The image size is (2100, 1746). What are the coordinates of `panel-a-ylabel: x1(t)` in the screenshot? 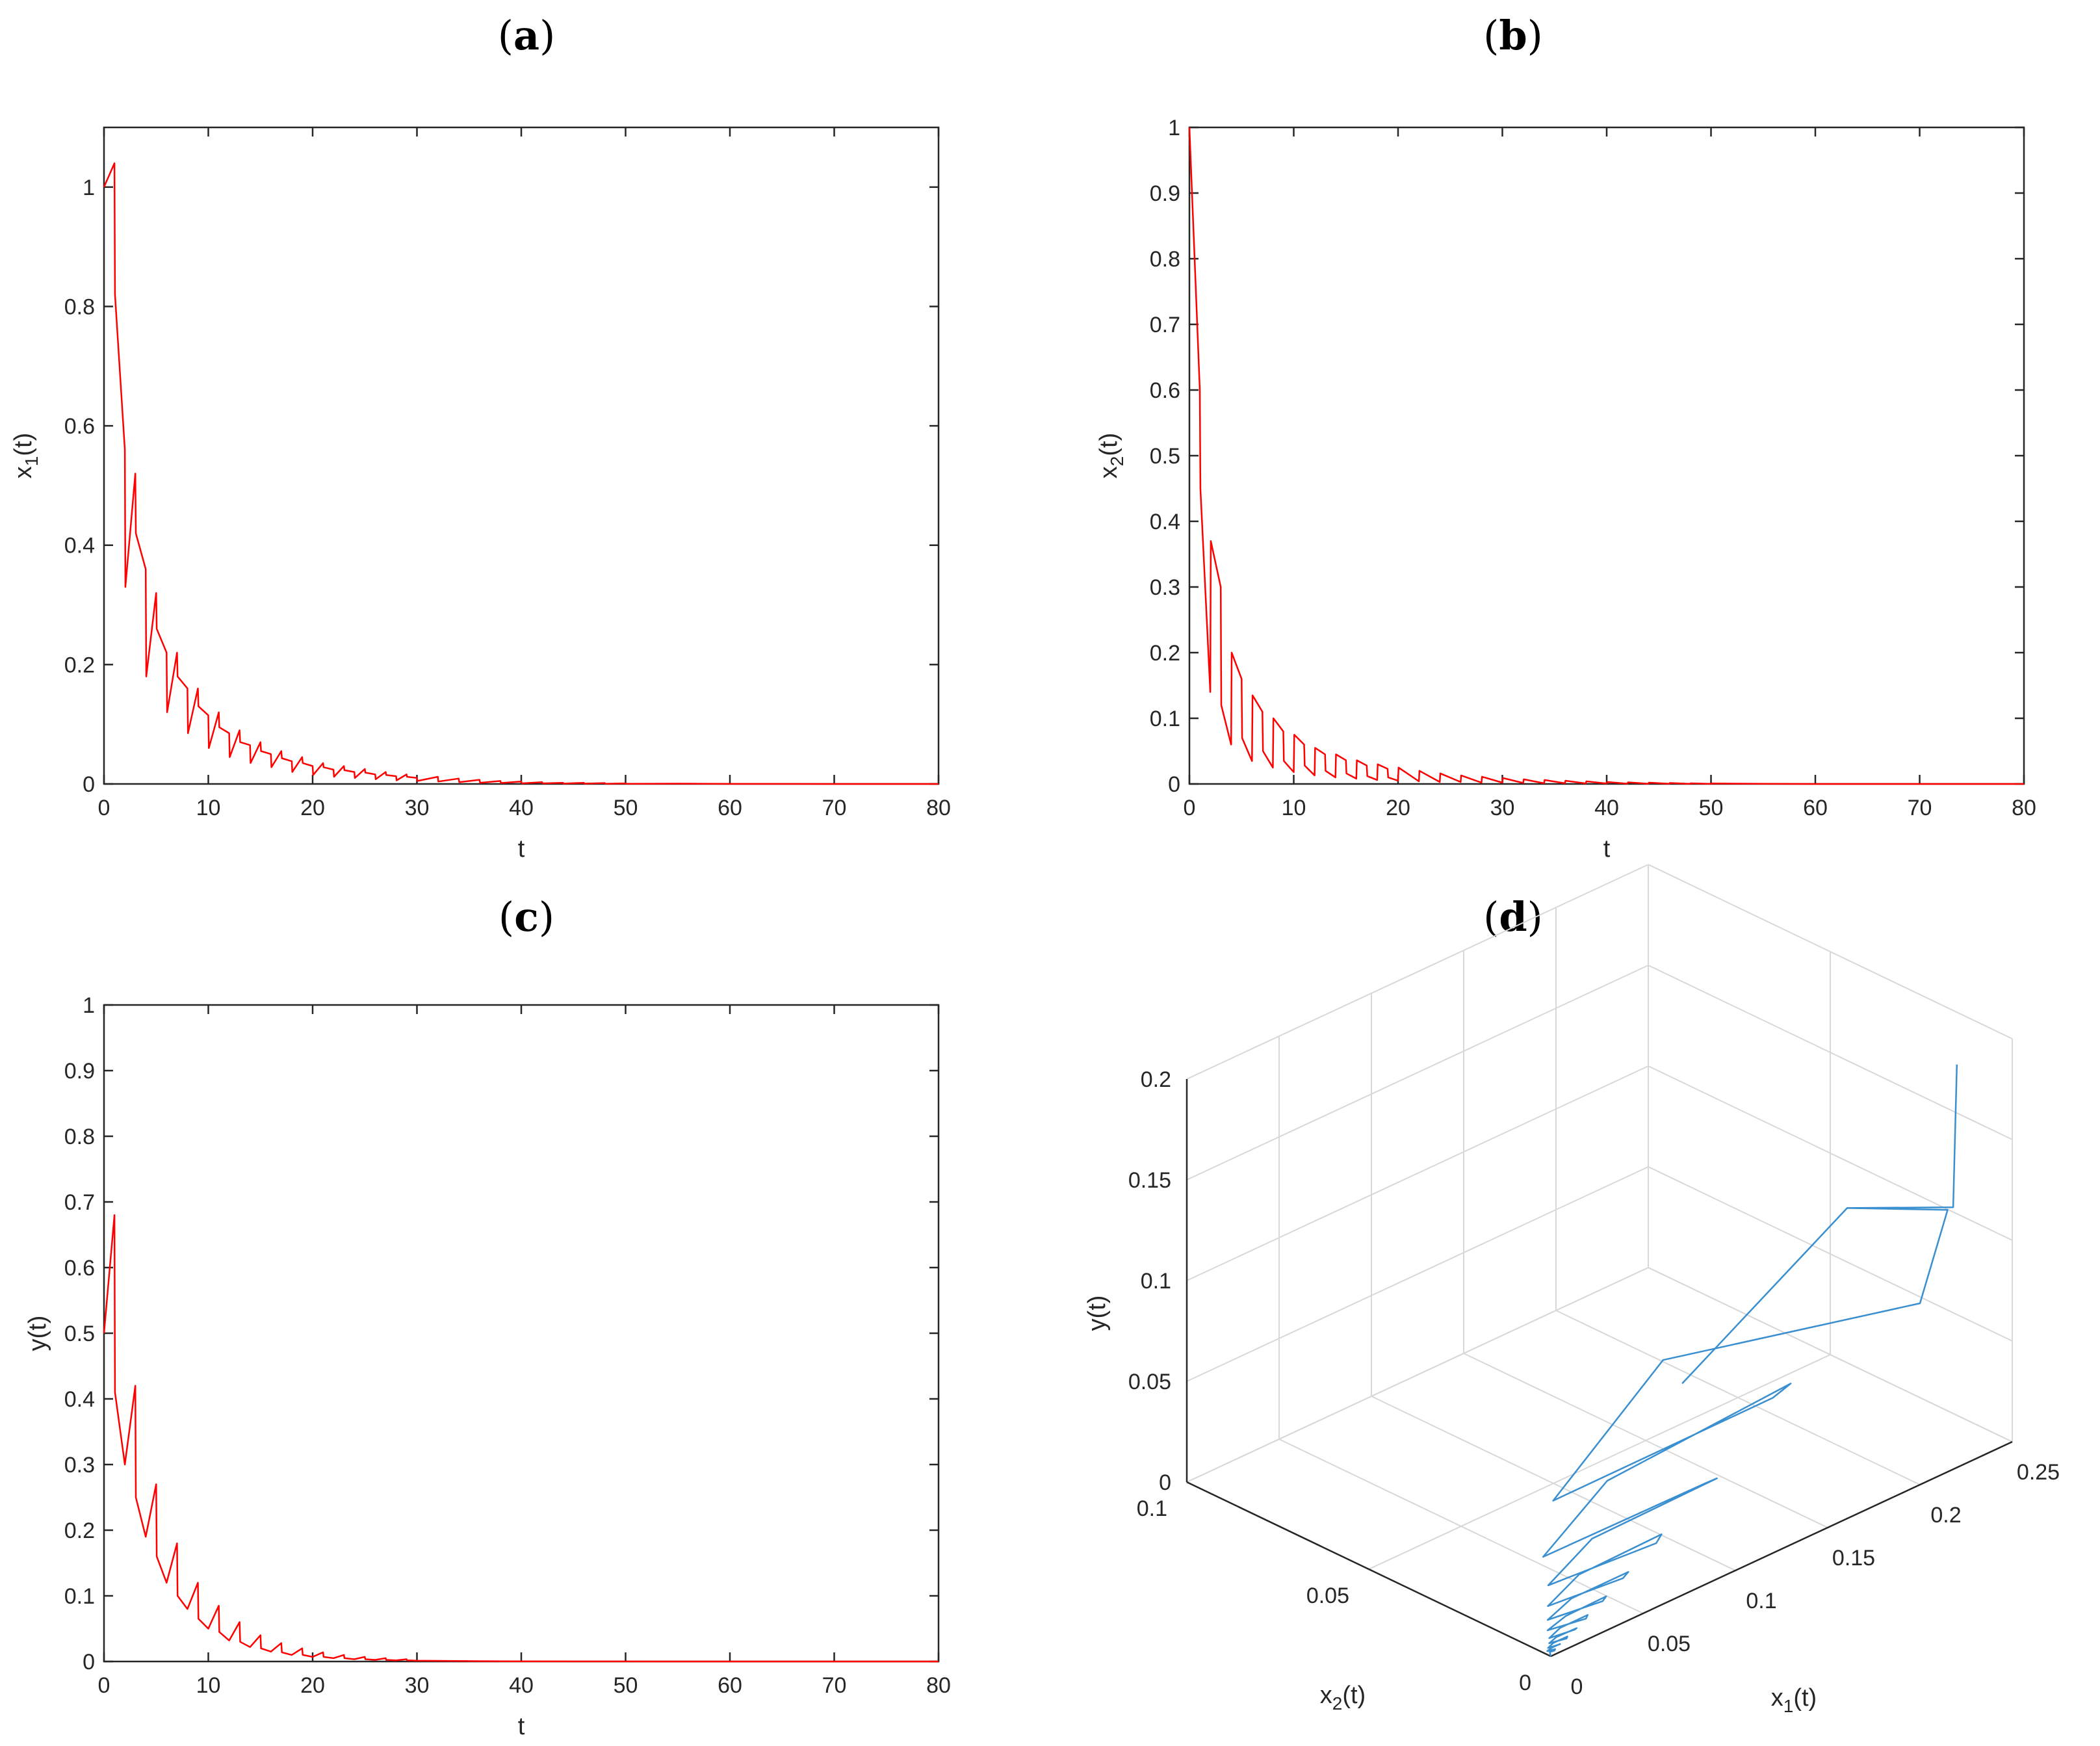 It's located at (26, 455).